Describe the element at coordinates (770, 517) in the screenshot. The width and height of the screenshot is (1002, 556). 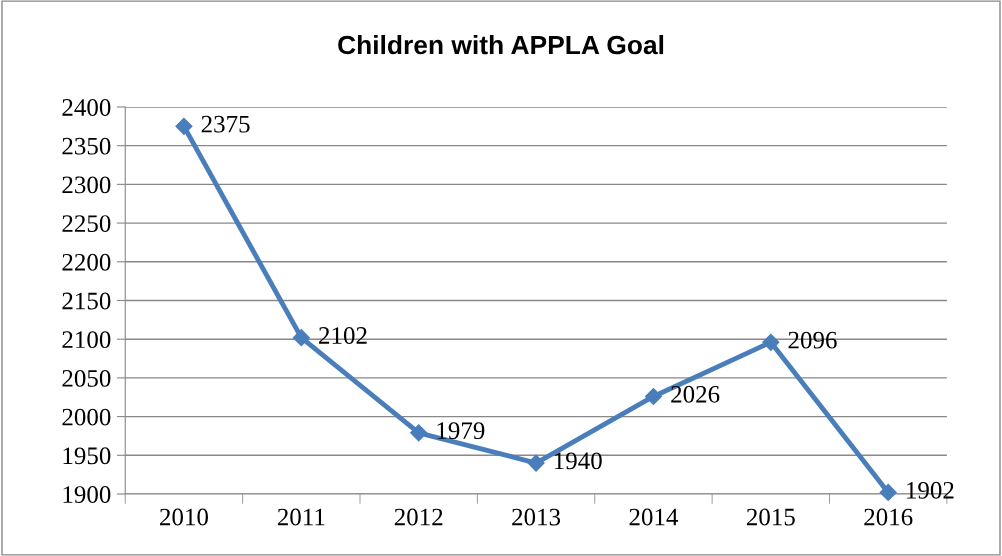
I see `x-tick-label: 2015` at that location.